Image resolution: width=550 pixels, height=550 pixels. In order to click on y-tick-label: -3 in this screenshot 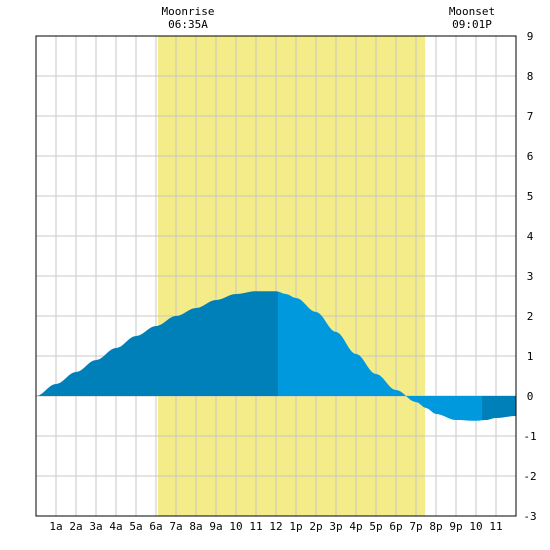, I will do `click(529, 516)`.